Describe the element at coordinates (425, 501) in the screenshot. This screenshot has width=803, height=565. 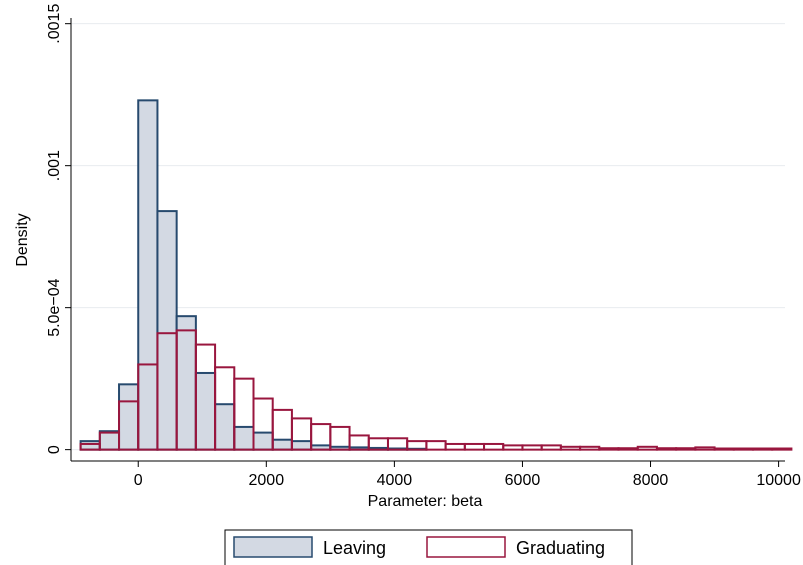
I see `x-axis-title: Parameter: beta` at that location.